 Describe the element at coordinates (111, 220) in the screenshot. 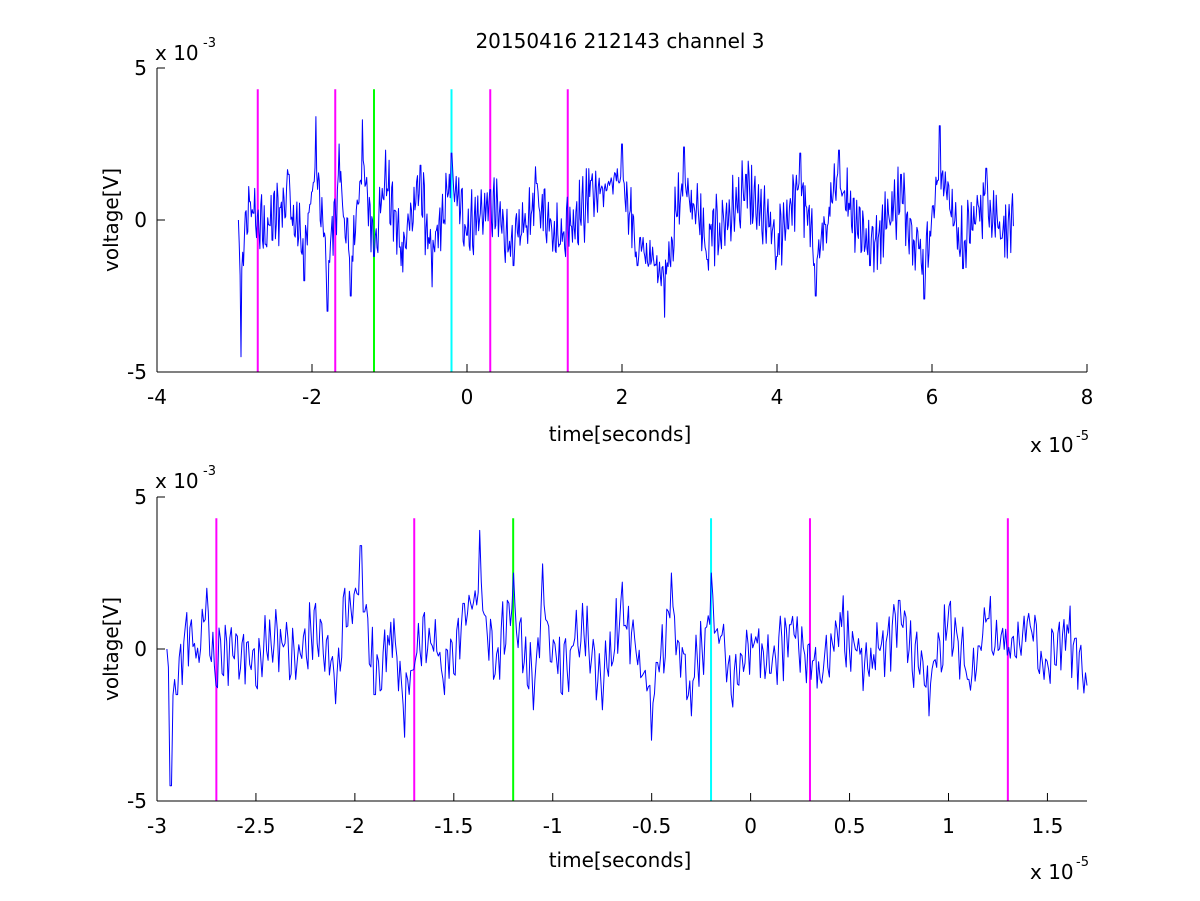

I see `top-y-axis-label: voltage[V]` at that location.